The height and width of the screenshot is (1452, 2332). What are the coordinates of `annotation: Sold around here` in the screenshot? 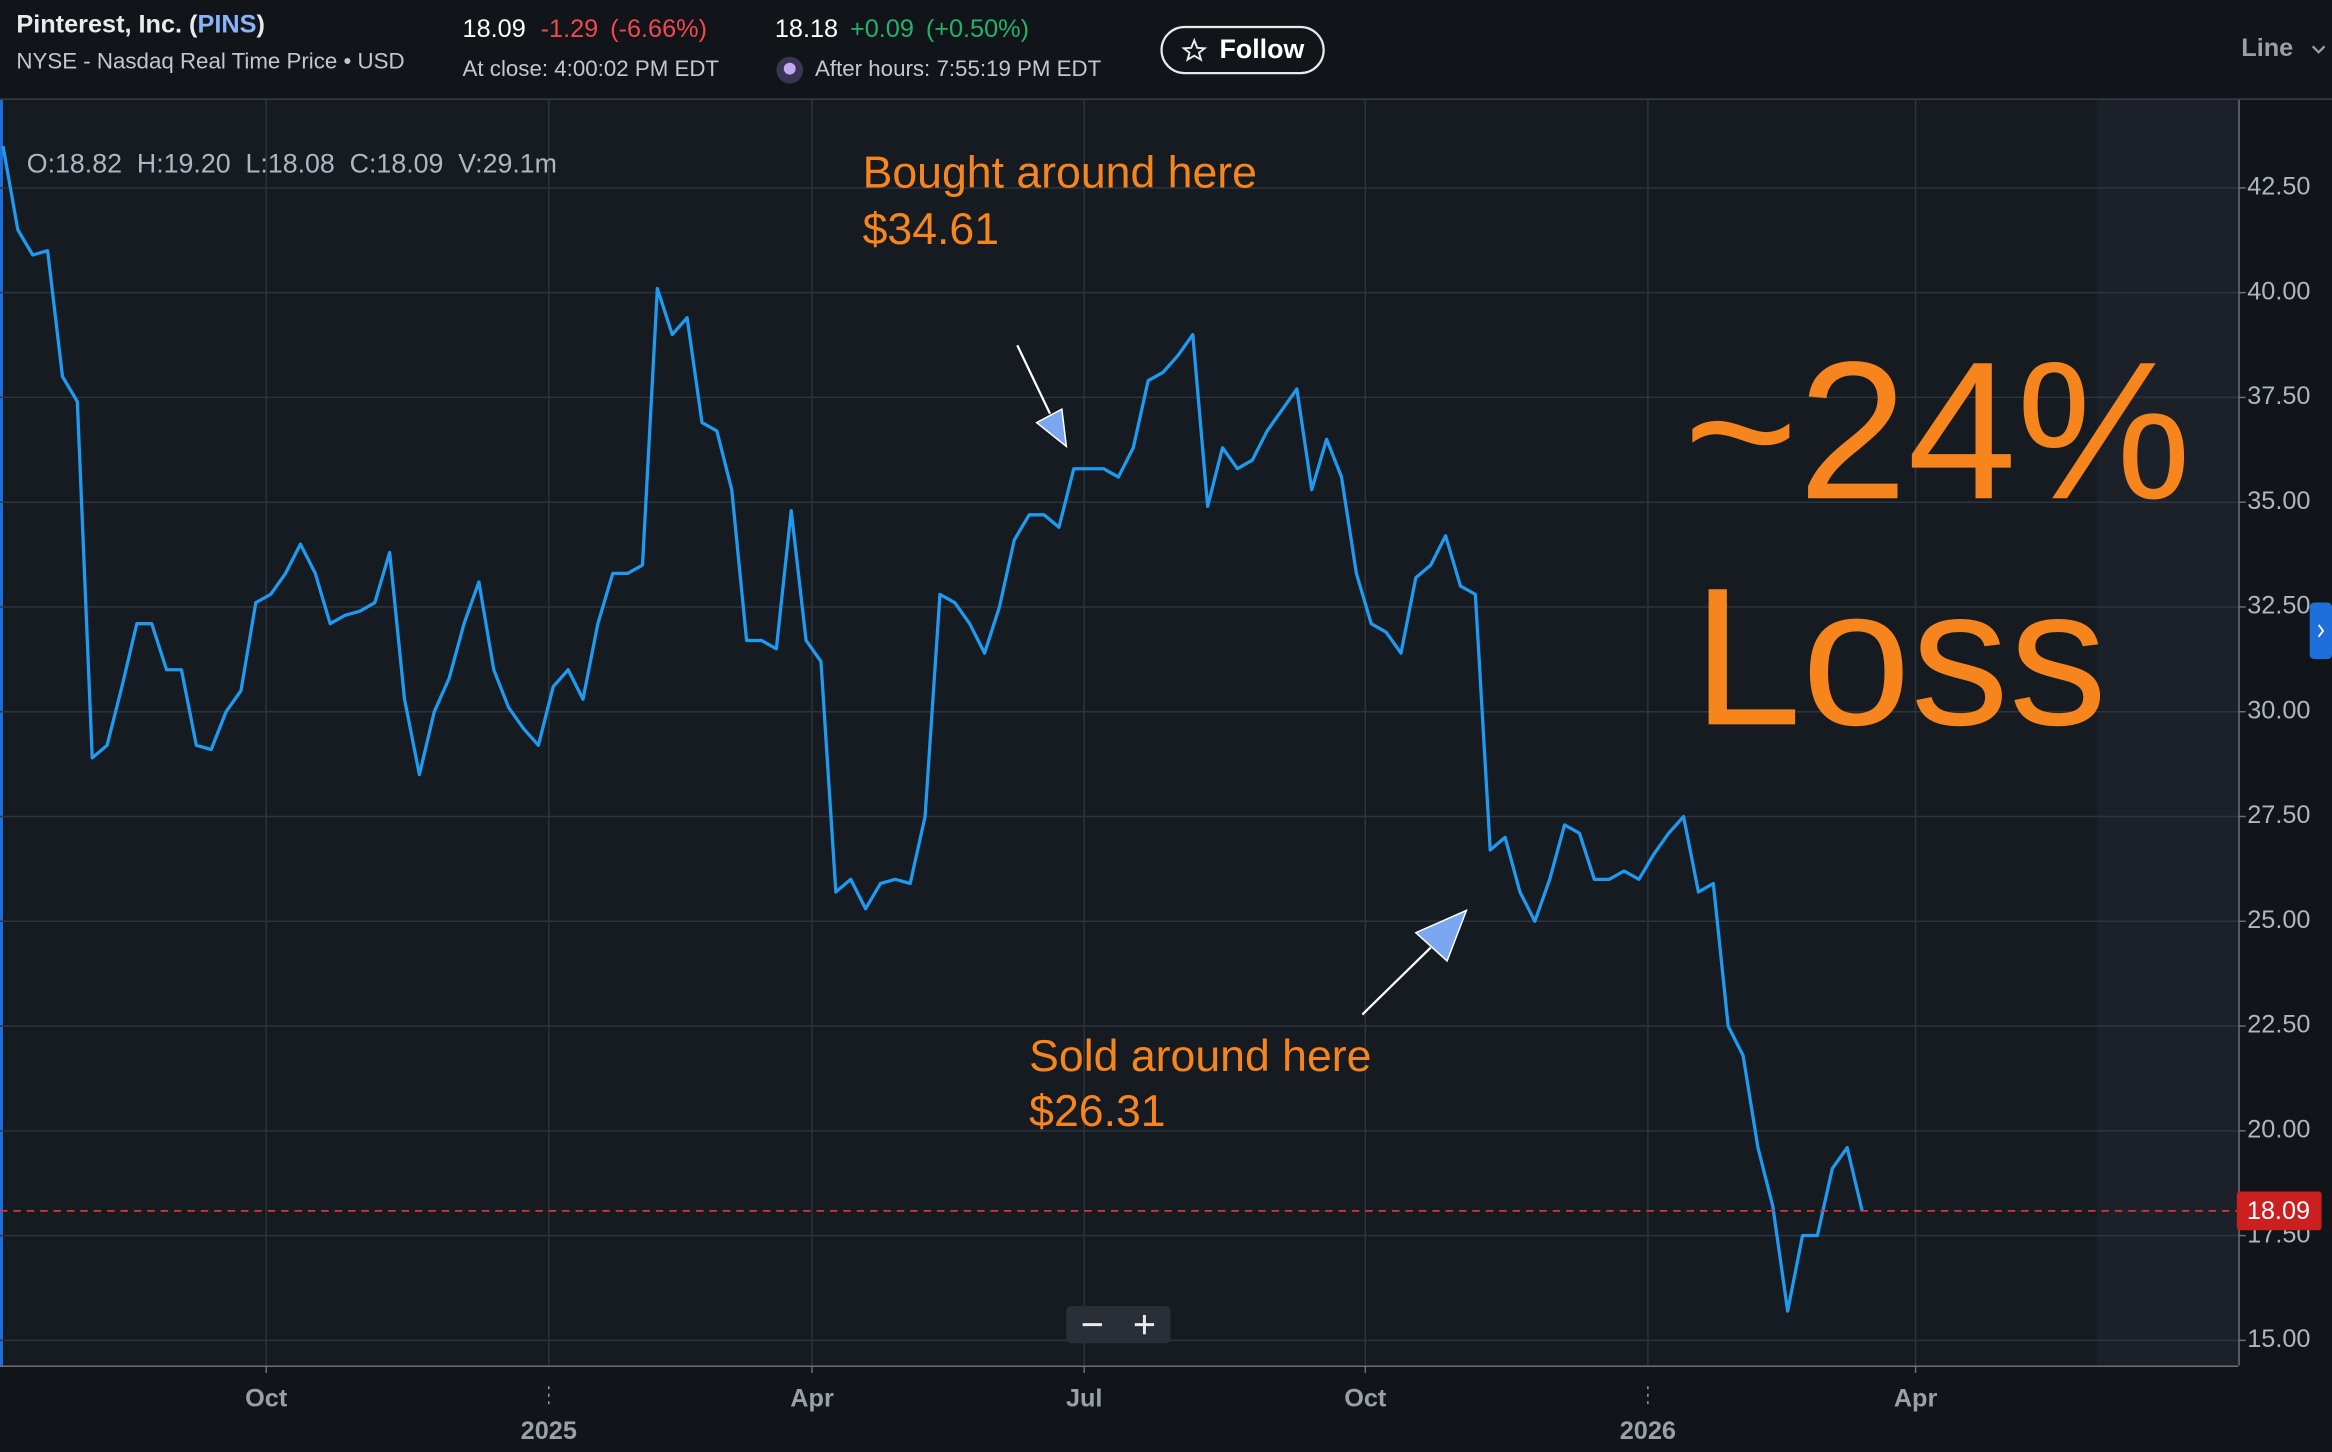 It's located at (1200, 1056).